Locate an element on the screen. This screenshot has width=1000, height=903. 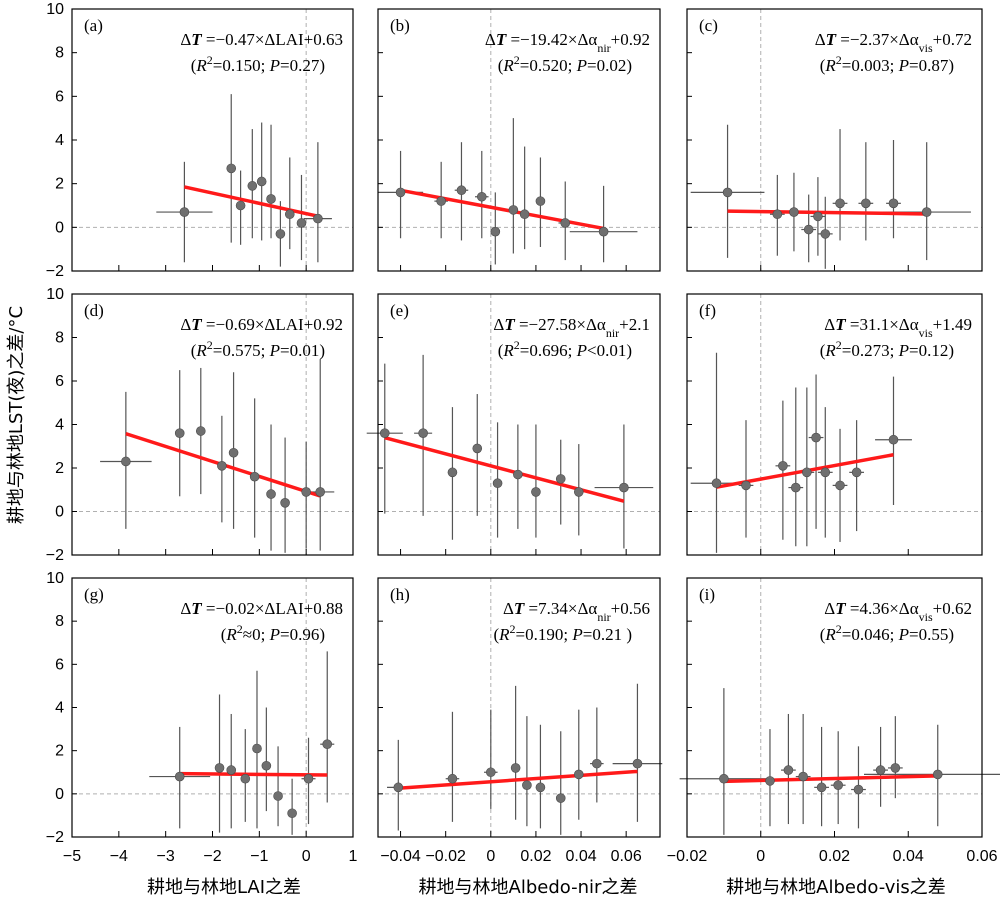
y-tick-label: 6 is located at coordinates (59, 664).